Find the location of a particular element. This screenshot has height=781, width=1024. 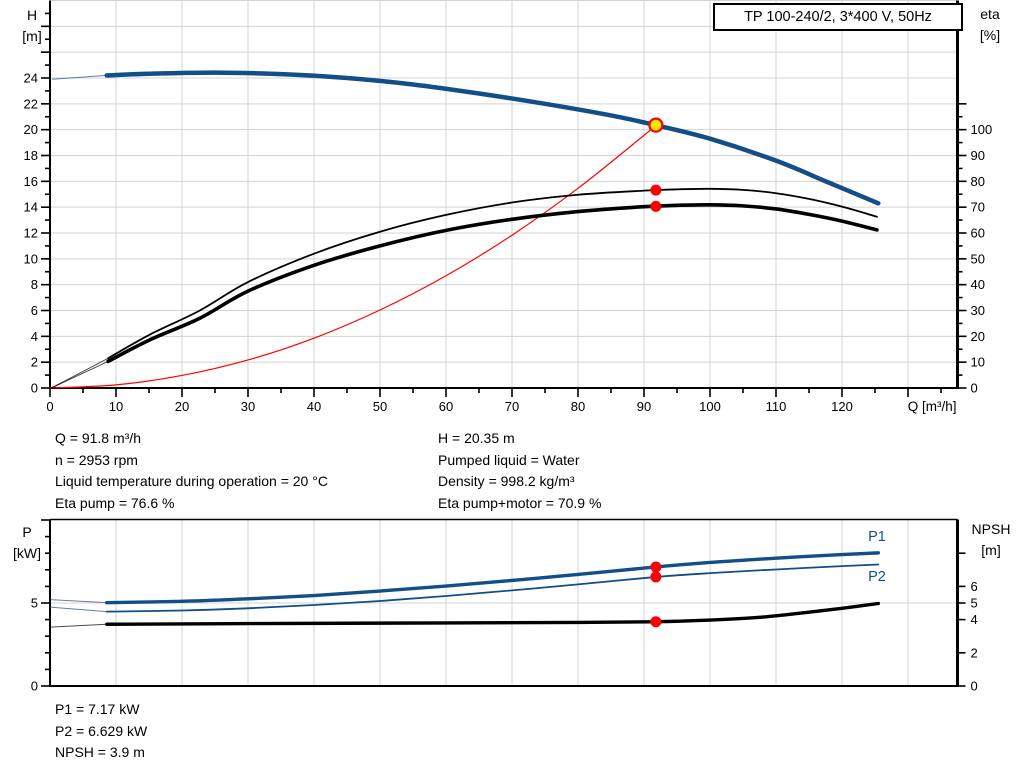

y-left-tick-label: 12 is located at coordinates (31, 233).